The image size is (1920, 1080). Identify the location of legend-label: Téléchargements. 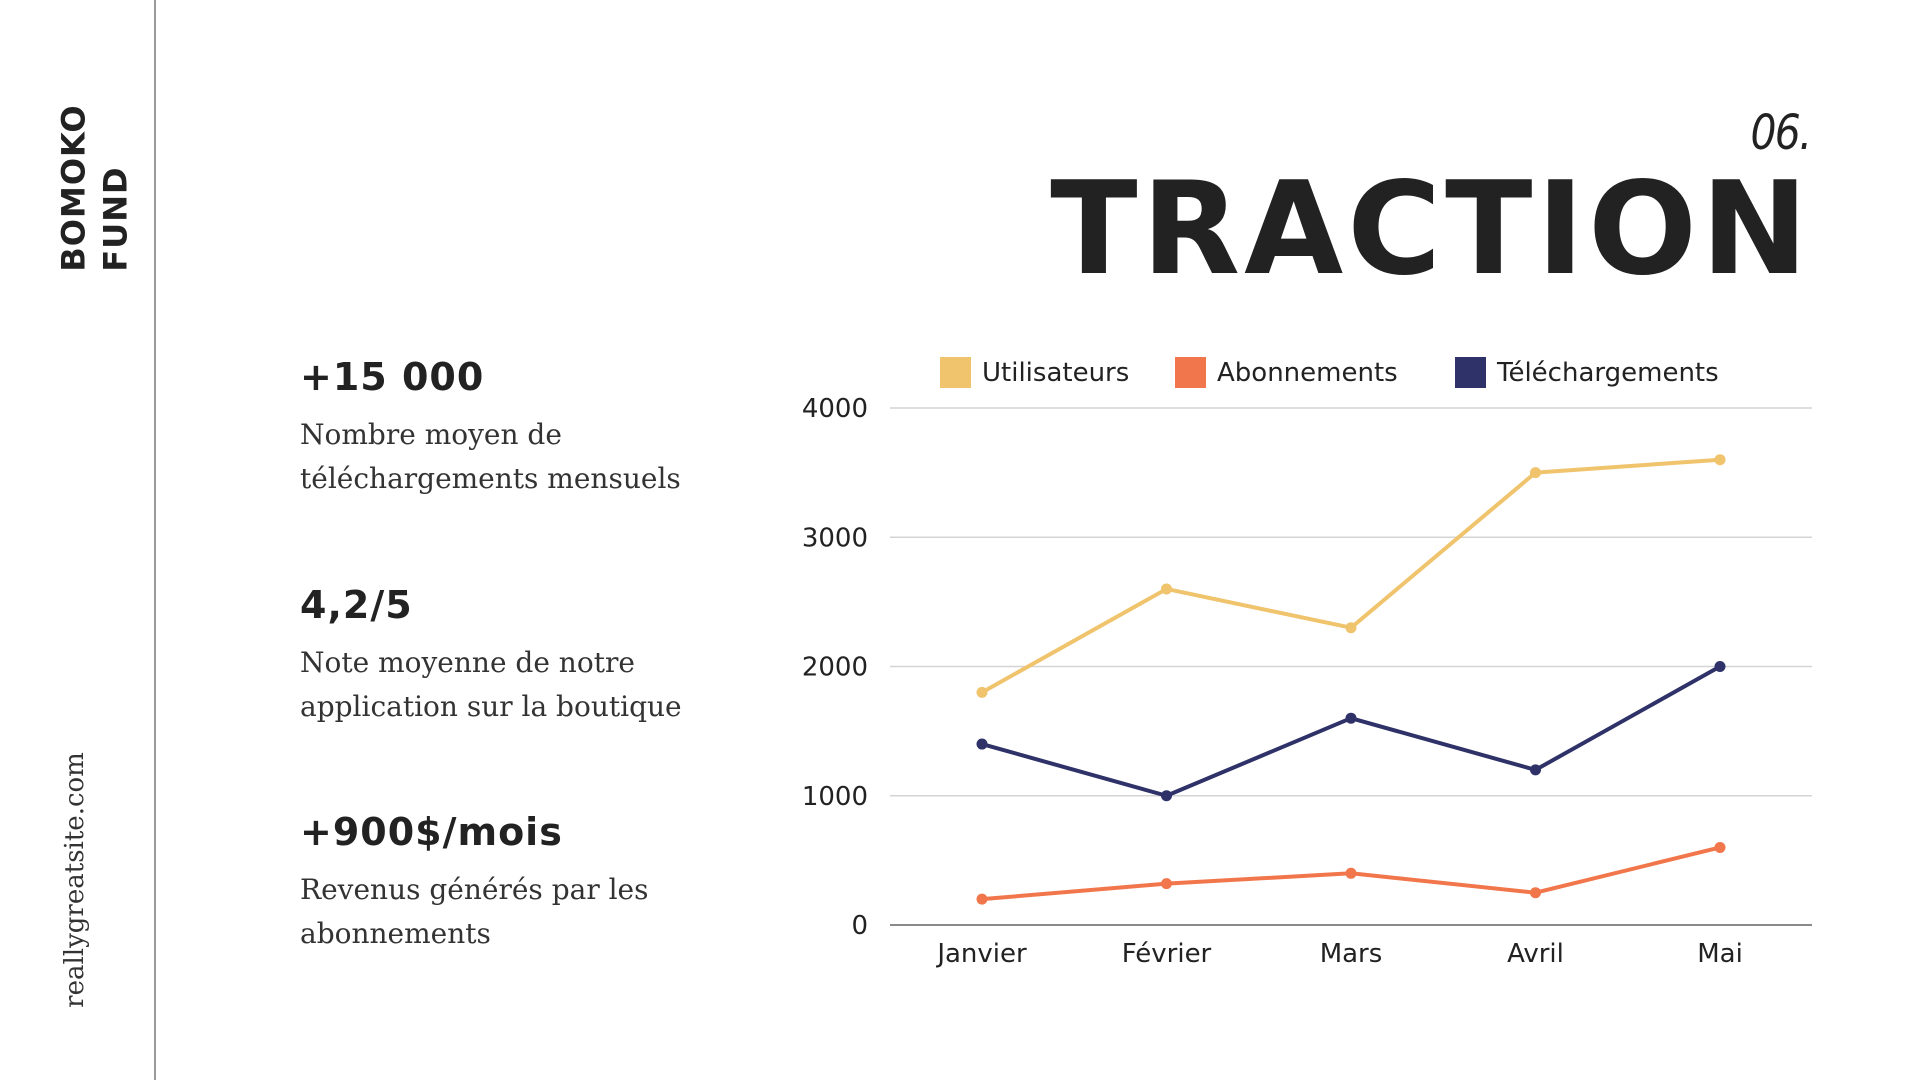
(1607, 373).